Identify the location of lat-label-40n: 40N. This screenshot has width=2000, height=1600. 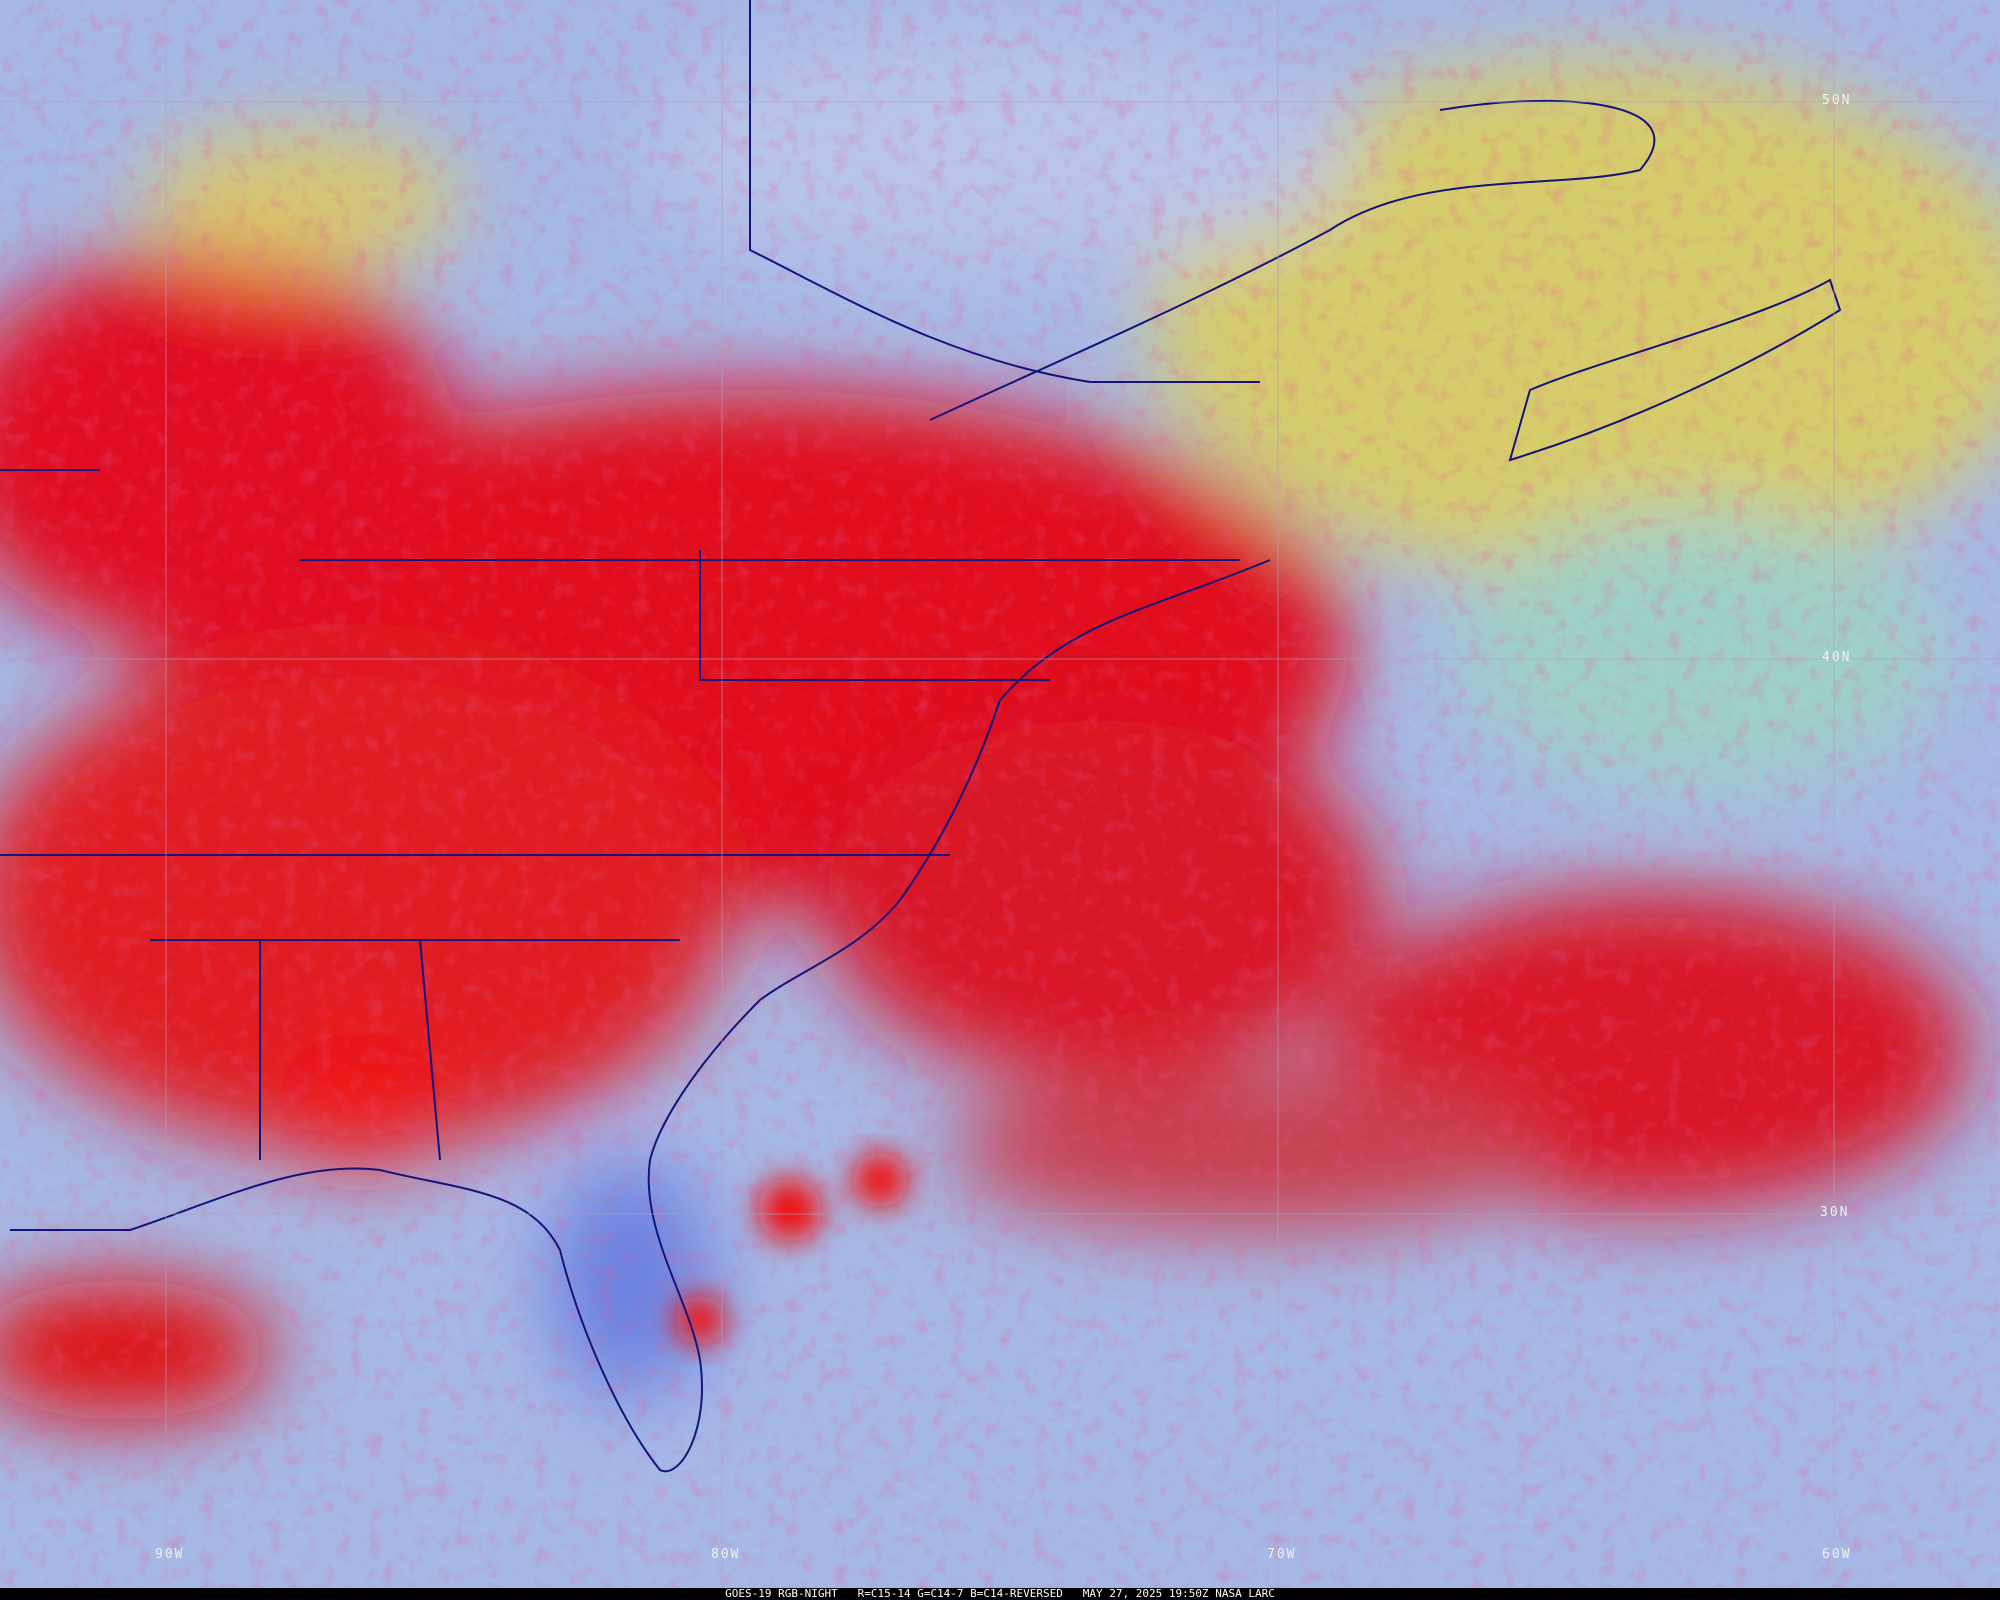
(1837, 657).